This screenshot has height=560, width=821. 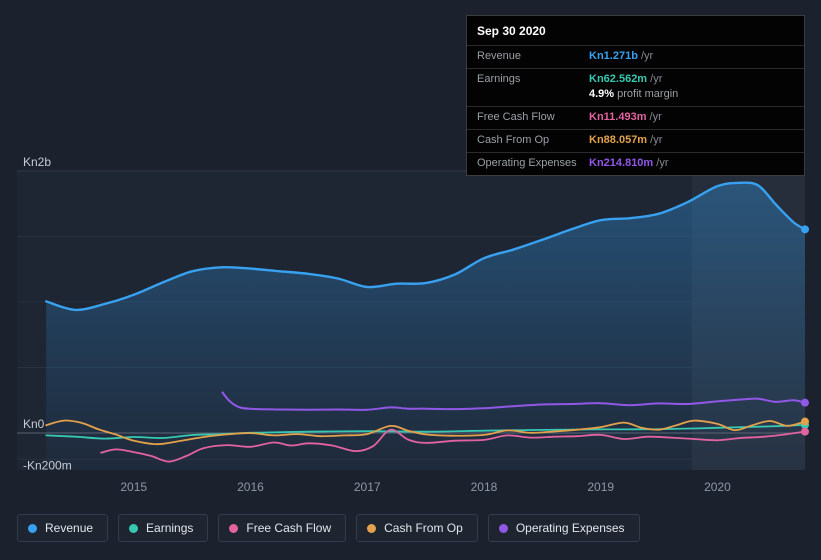 I want to click on tooltip-row-cash-from-op: Cash From Op Kn88.057m /yr, so click(x=635, y=140).